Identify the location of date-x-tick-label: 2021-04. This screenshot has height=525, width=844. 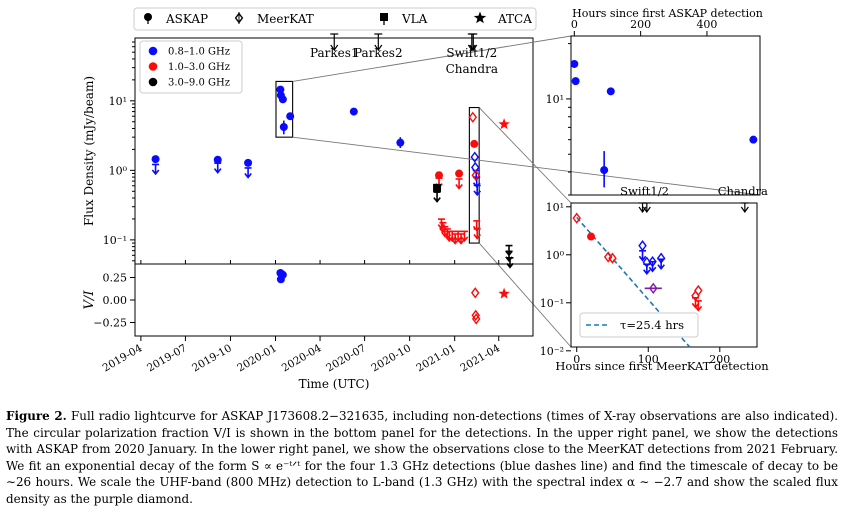
(480, 358).